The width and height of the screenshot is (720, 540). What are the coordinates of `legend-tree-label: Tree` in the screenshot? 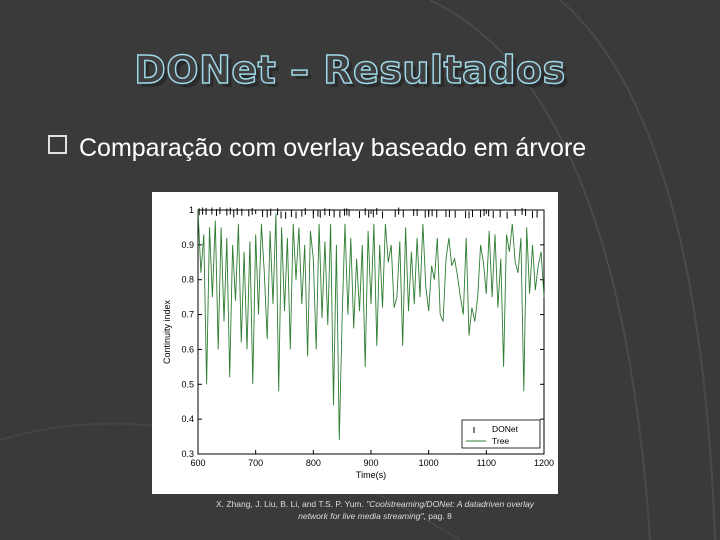 It's located at (500, 441).